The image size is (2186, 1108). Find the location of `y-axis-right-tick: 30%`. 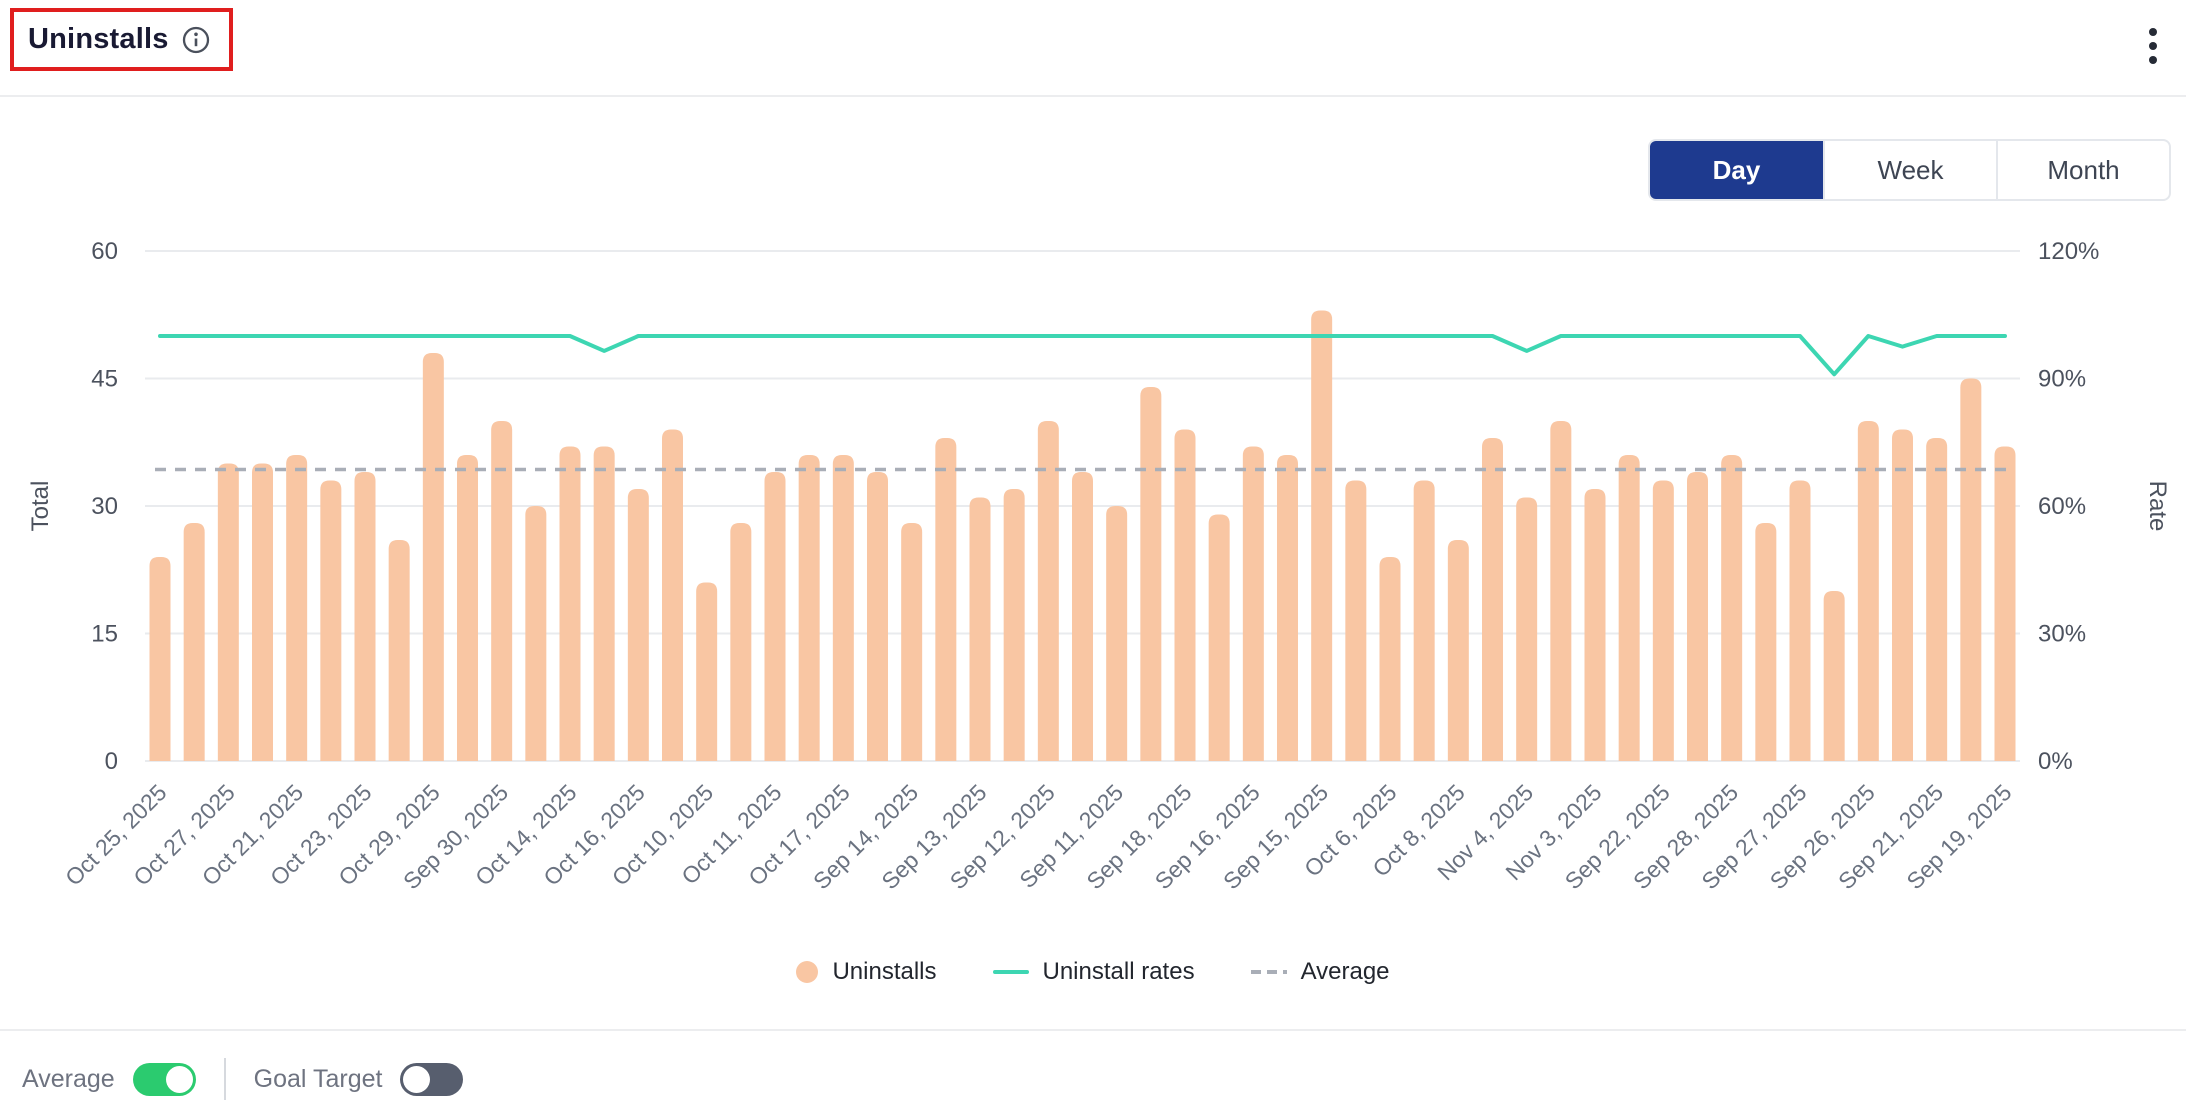

y-axis-right-tick: 30% is located at coordinates (2062, 634).